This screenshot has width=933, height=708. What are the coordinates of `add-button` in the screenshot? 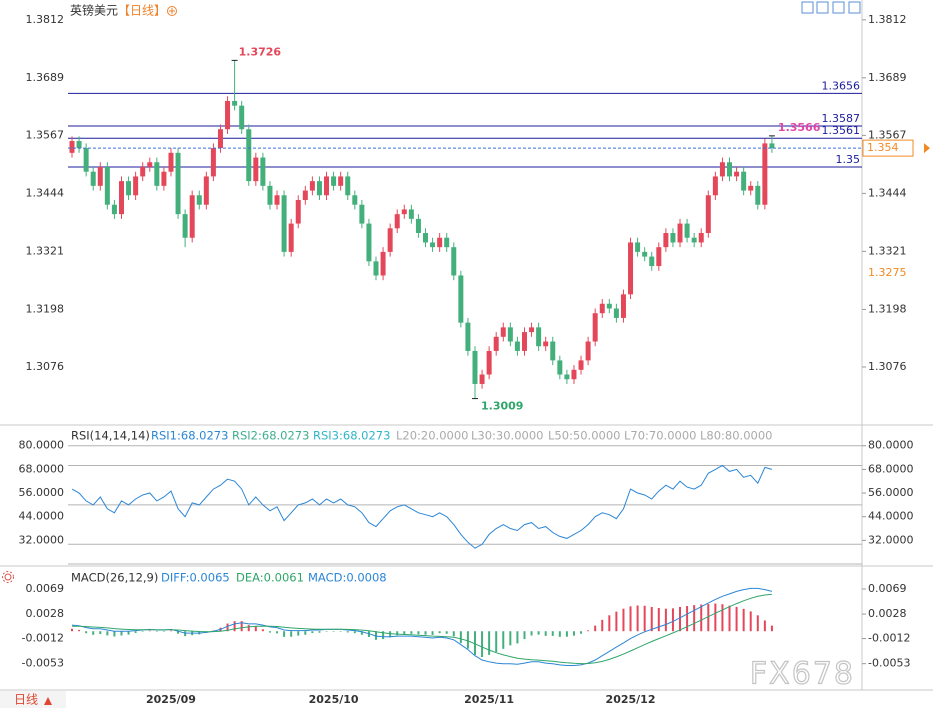 It's located at (172, 11).